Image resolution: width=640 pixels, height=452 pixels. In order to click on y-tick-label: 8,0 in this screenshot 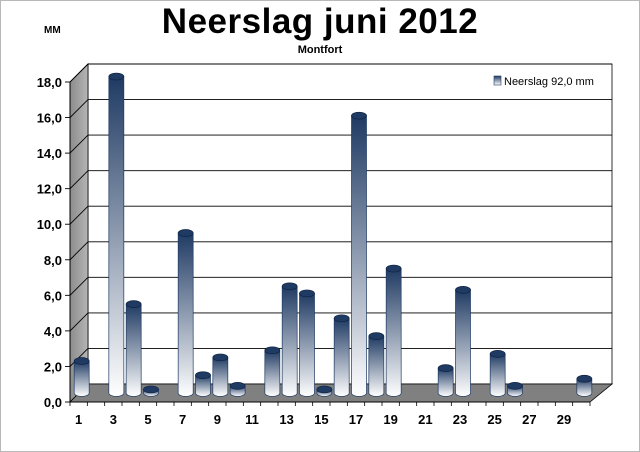, I will do `click(53, 260)`.